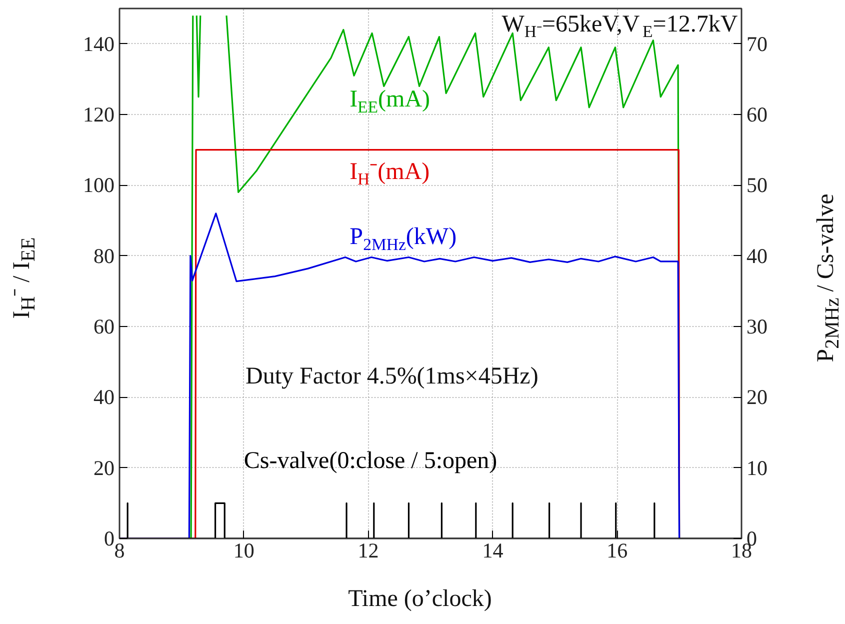  I want to click on x-tick-label: 14, so click(493, 550).